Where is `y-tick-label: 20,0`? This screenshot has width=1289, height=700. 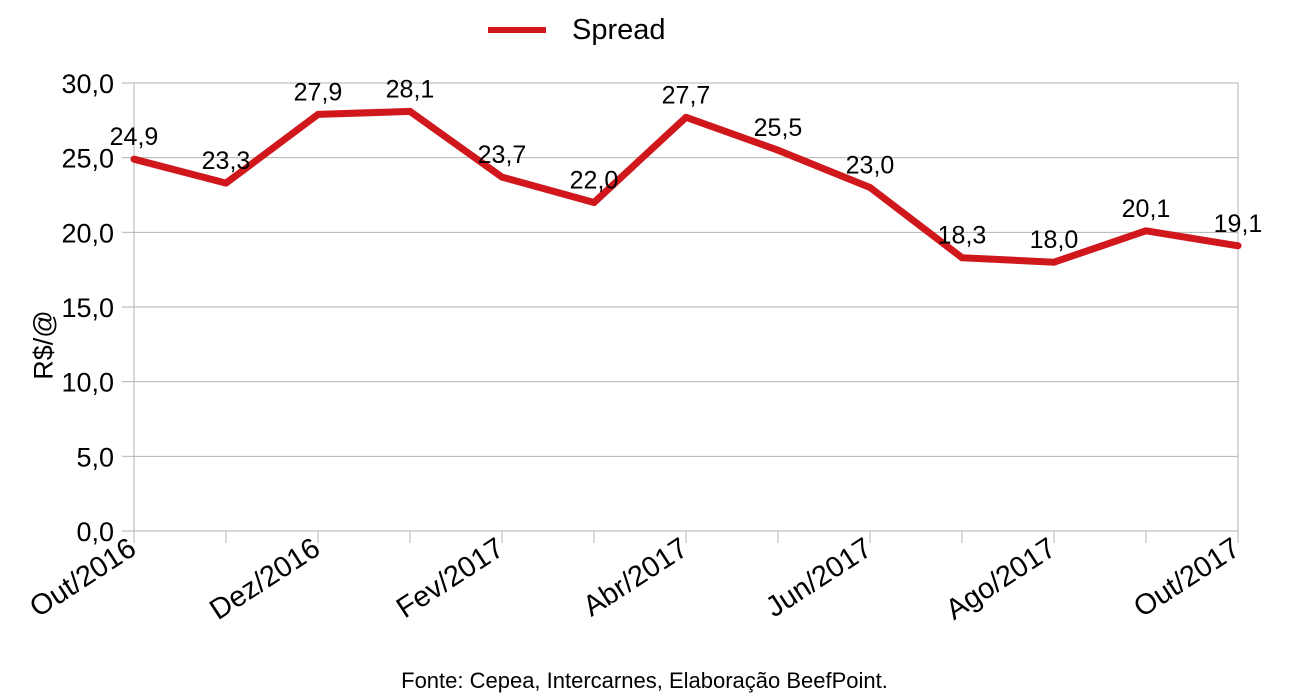
y-tick-label: 20,0 is located at coordinates (87, 233).